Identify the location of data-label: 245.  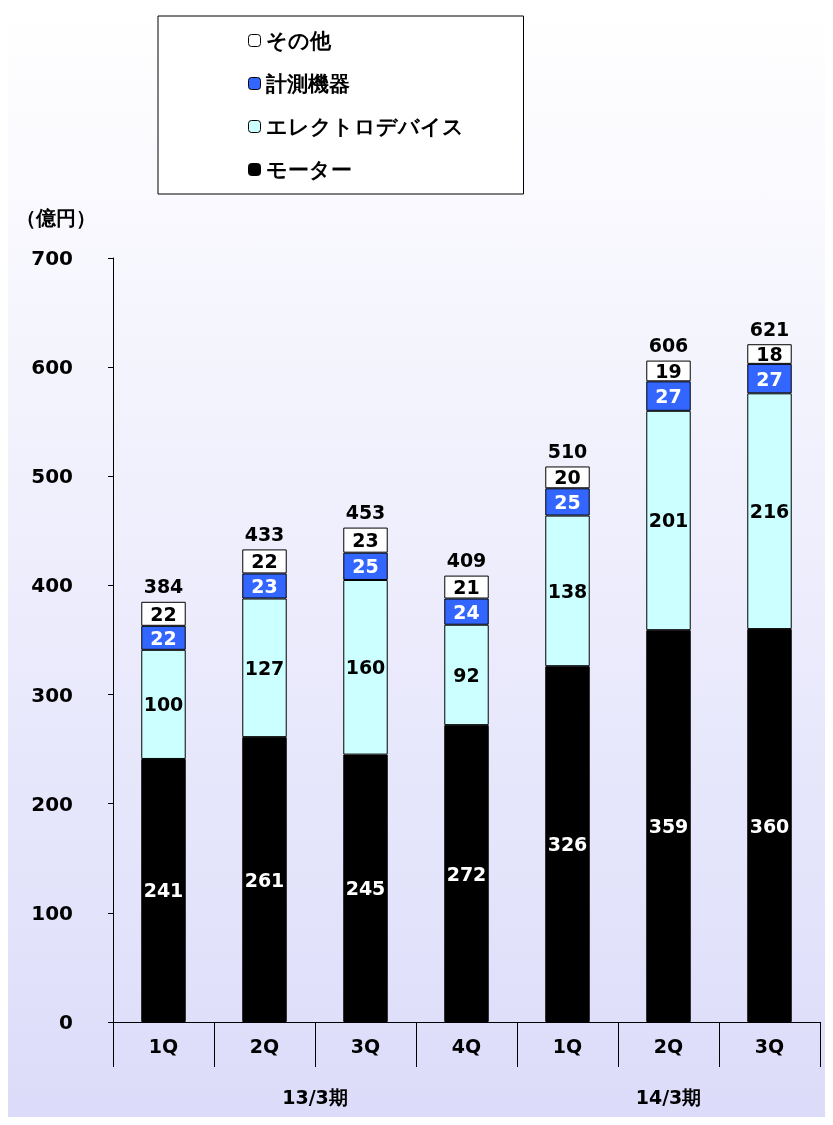
(365, 888).